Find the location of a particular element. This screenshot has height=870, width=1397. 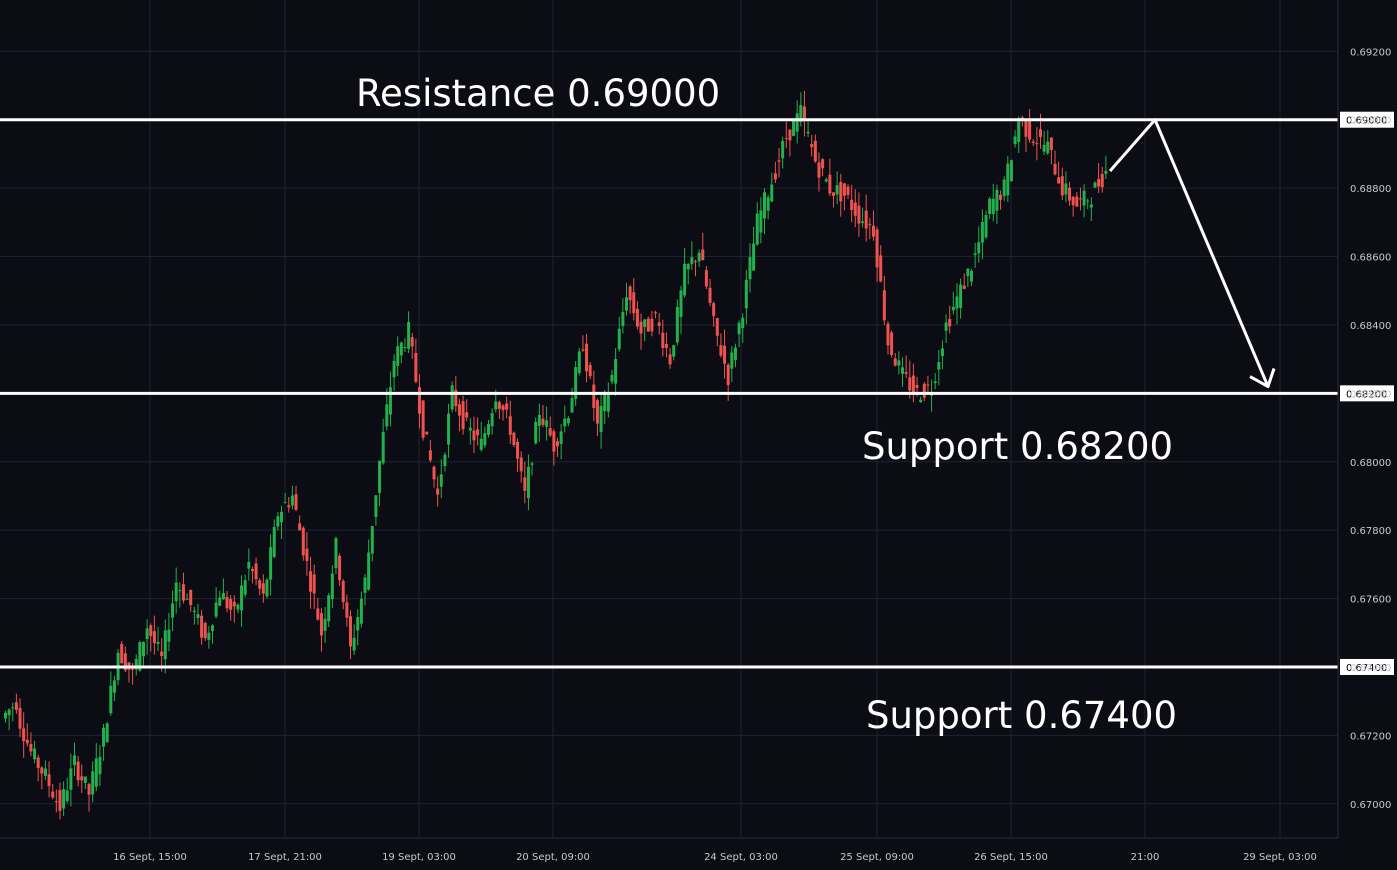

price-box is located at coordinates (1367, 119).